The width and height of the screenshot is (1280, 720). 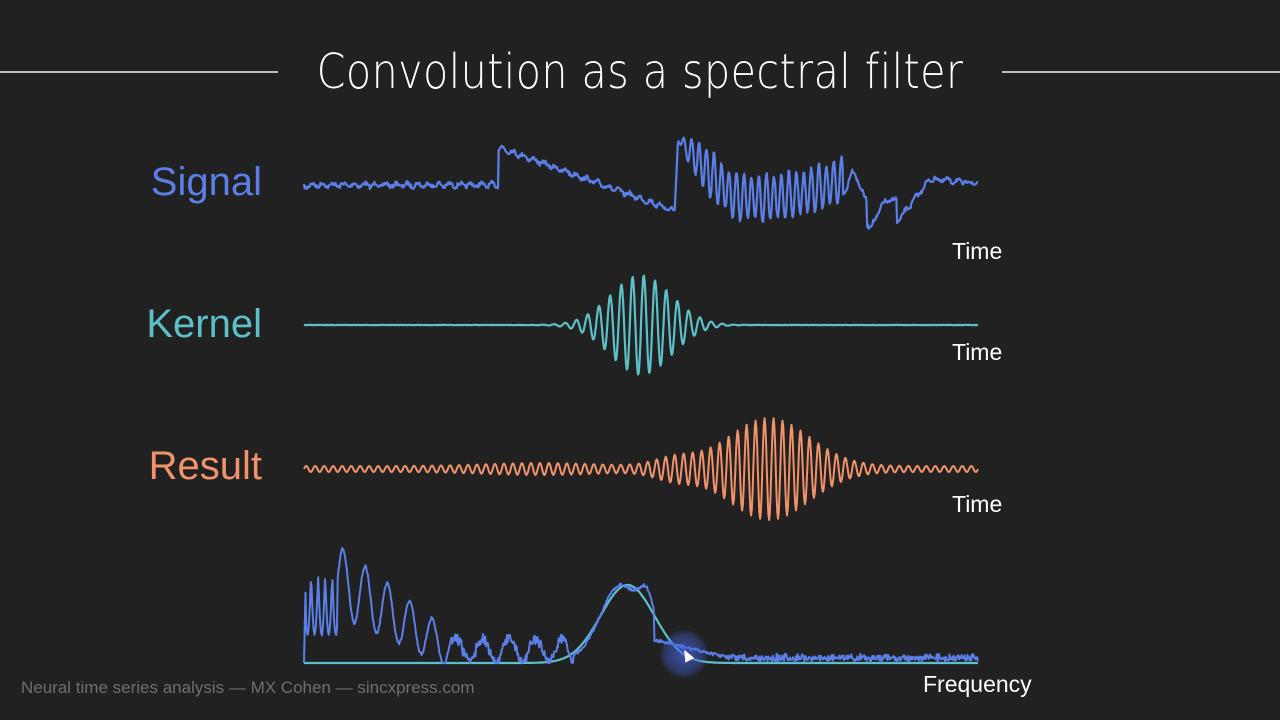 What do you see at coordinates (139, 72) in the screenshot?
I see `title-rule-left` at bounding box center [139, 72].